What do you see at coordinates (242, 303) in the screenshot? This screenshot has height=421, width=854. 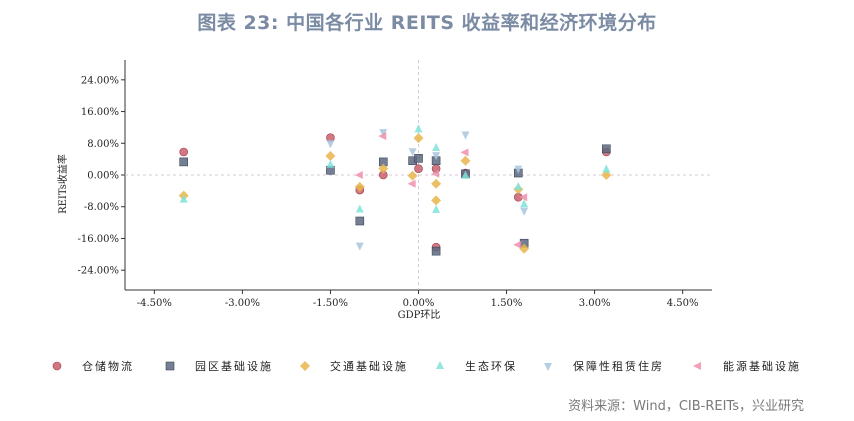 I see `x-tick-label: -3.00%` at bounding box center [242, 303].